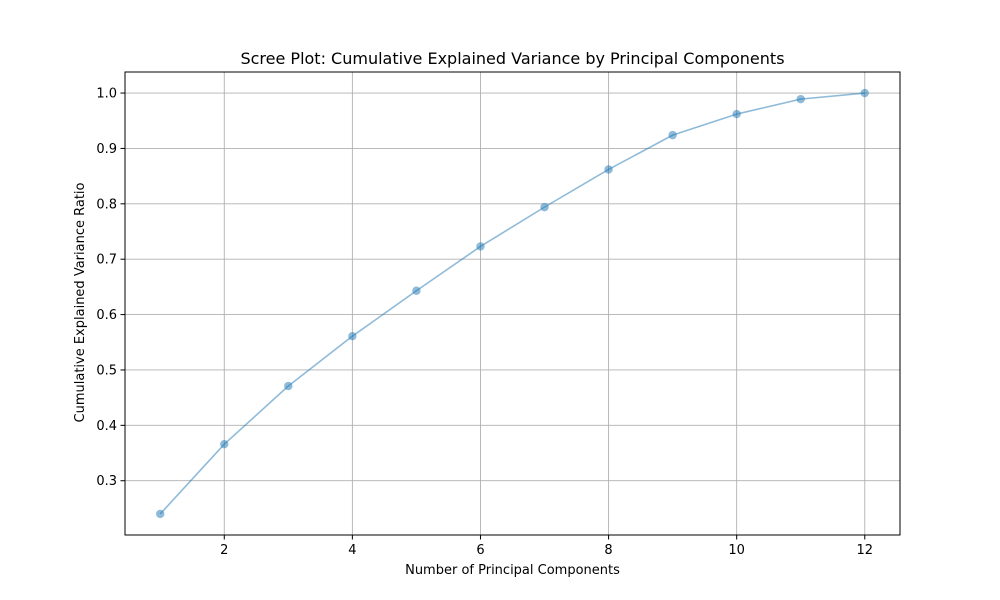  What do you see at coordinates (512, 570) in the screenshot?
I see `x-axis-label: Number of Principal Components` at bounding box center [512, 570].